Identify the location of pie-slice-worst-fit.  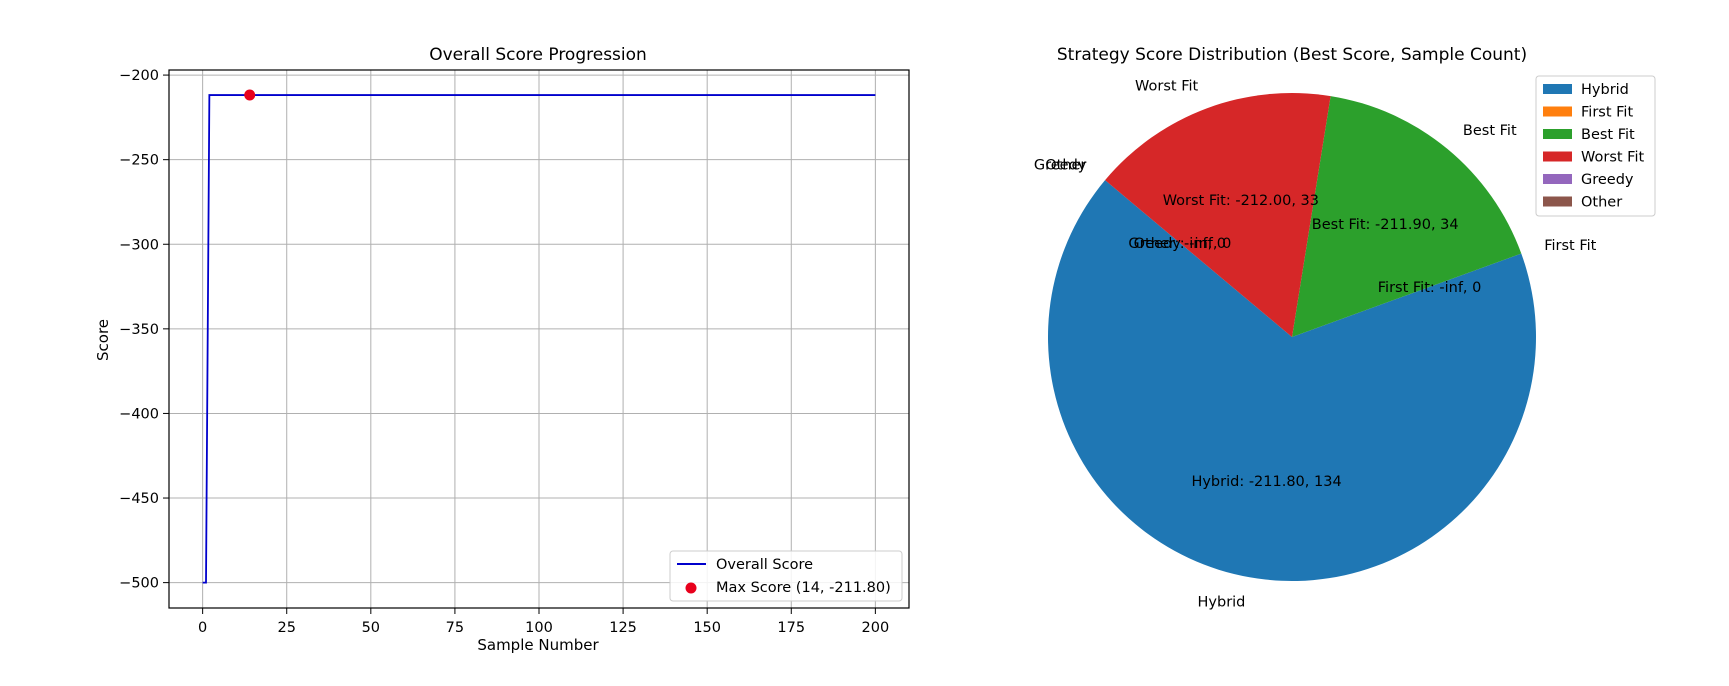
(1218, 215).